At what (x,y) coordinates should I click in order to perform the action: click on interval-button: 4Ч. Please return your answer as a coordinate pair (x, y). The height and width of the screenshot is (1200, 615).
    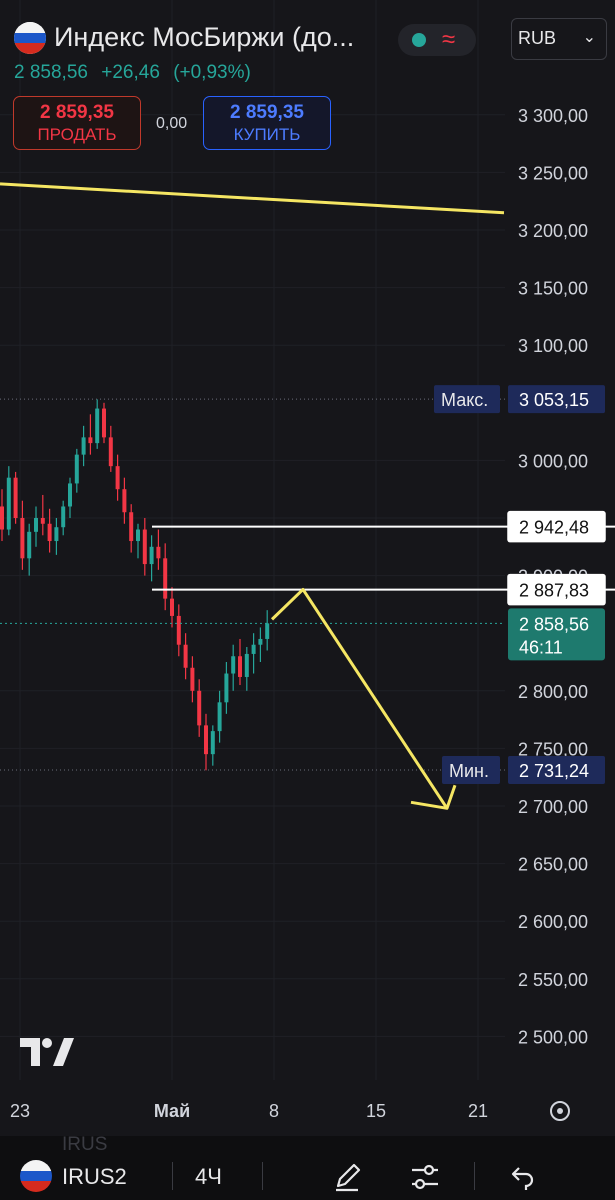
    Looking at the image, I should click on (208, 1176).